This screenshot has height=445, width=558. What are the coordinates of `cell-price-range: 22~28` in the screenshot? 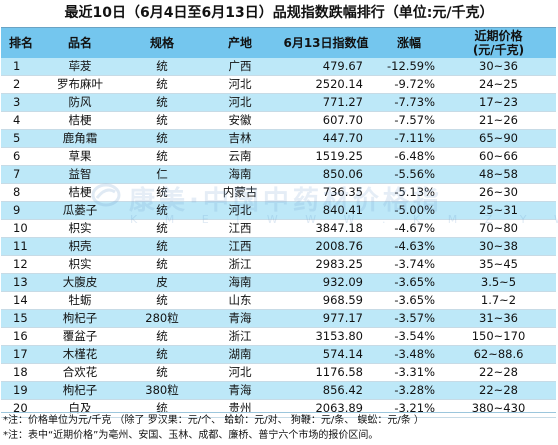 It's located at (498, 390).